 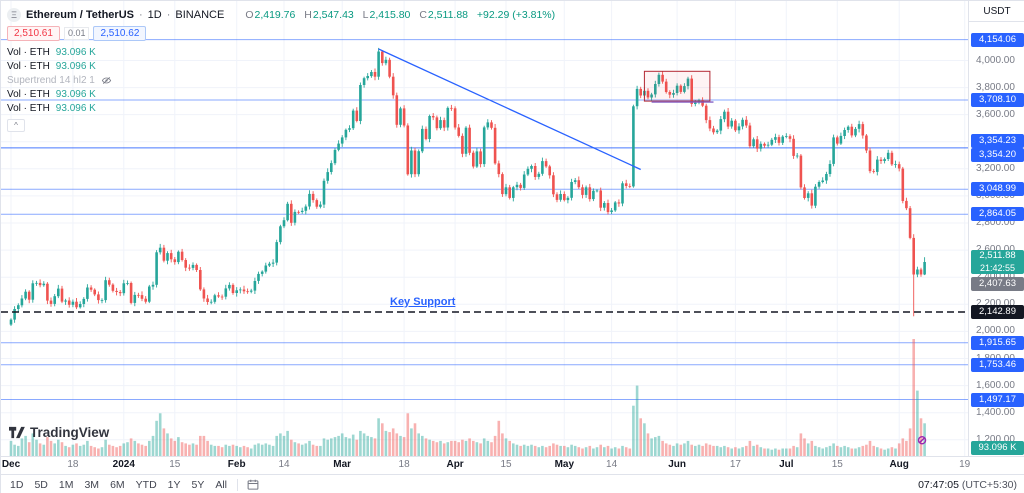 What do you see at coordinates (516, 14) in the screenshot?
I see `price-change: +92.29 (+3.81%)` at bounding box center [516, 14].